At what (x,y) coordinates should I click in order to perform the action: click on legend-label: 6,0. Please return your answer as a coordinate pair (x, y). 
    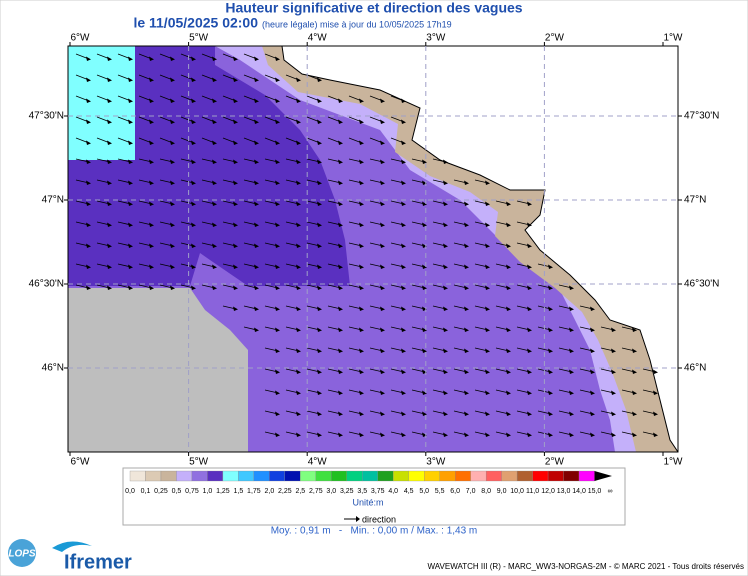
    Looking at the image, I should click on (455, 491).